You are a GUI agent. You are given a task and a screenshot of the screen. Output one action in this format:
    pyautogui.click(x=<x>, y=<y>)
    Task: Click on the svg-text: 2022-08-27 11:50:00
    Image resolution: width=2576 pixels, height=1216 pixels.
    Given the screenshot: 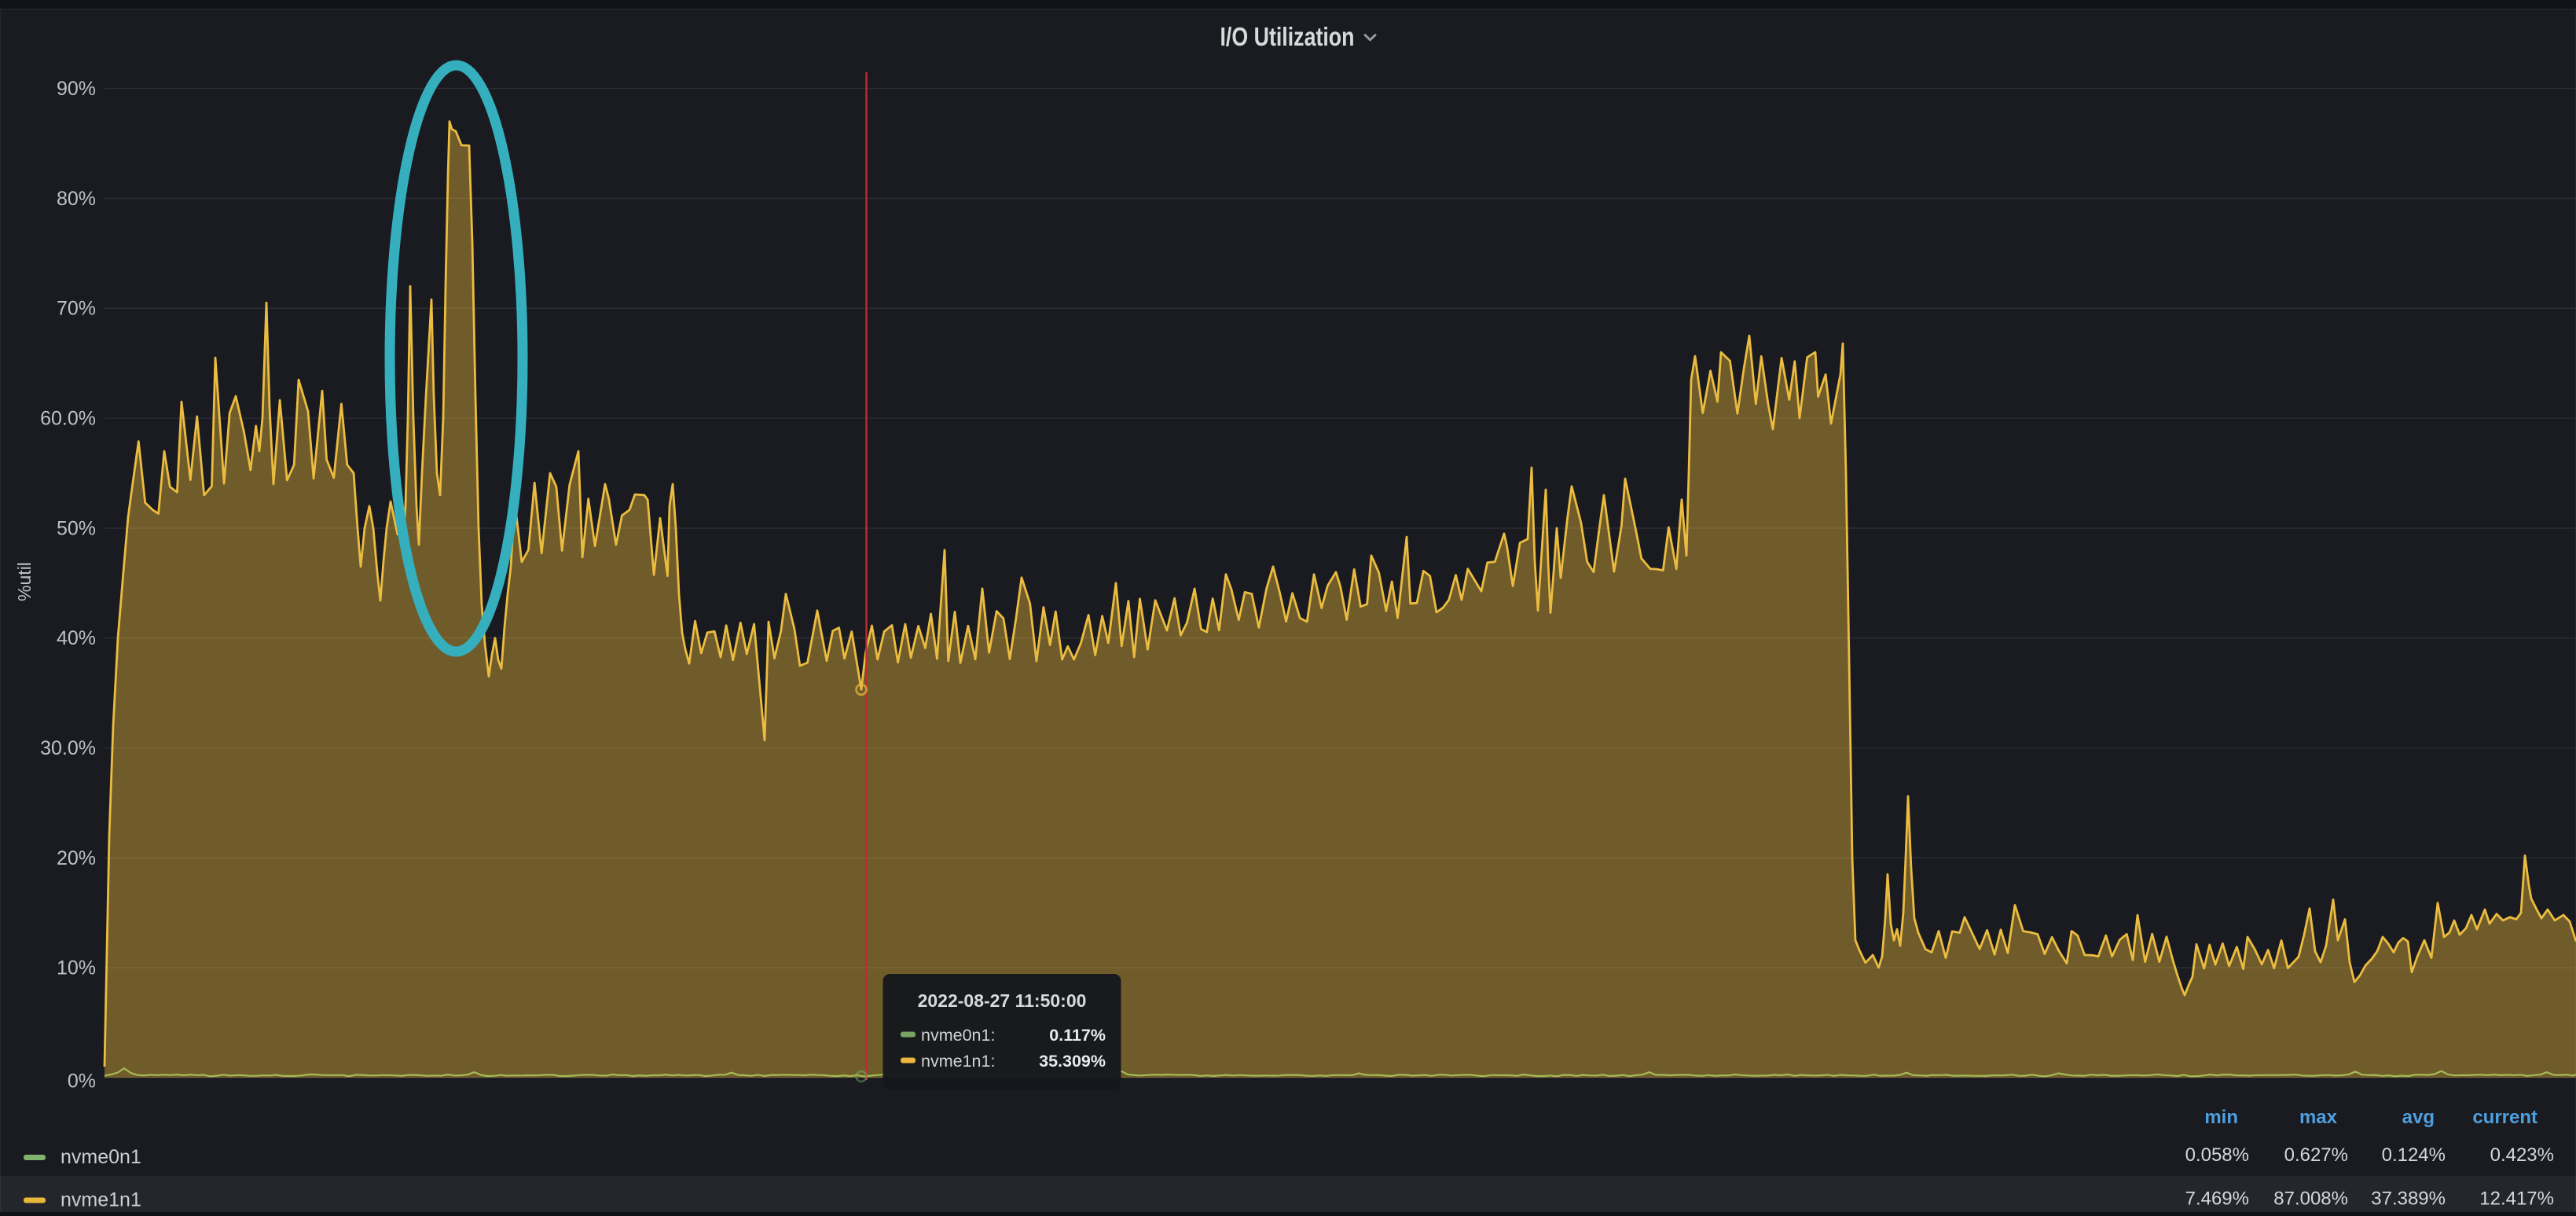 What is the action you would take?
    pyautogui.click(x=1002, y=1000)
    